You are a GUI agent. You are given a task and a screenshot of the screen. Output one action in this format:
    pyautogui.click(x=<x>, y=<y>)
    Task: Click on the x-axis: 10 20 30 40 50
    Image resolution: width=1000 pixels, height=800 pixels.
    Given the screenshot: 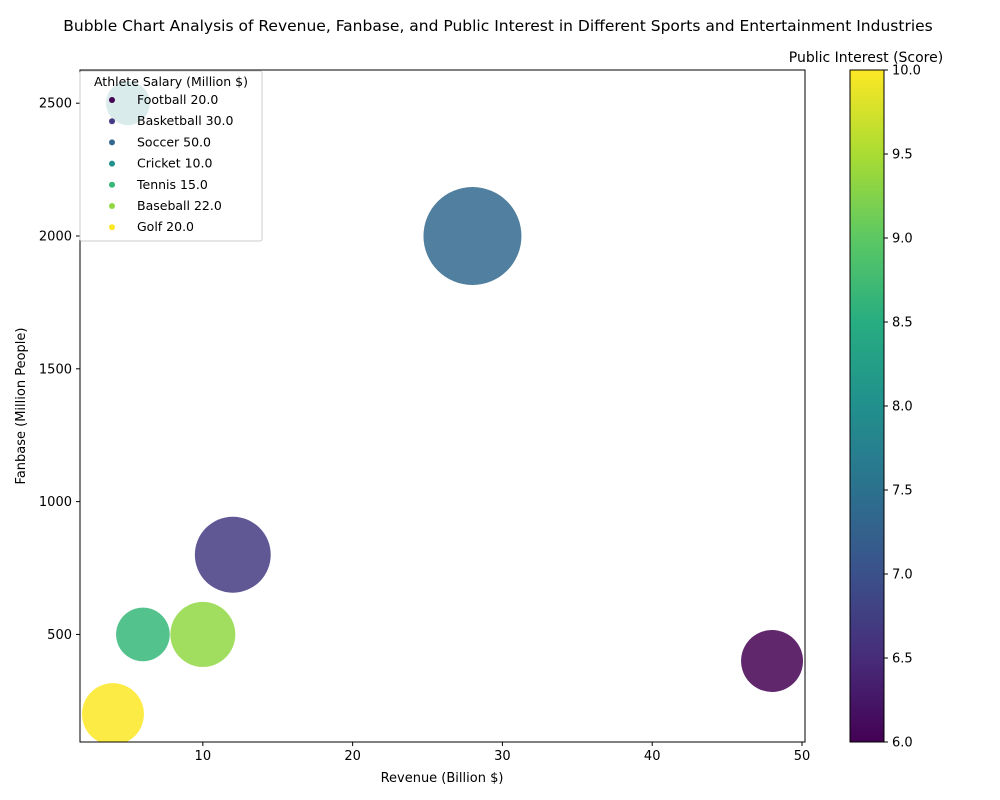 What is the action you would take?
    pyautogui.click(x=503, y=753)
    